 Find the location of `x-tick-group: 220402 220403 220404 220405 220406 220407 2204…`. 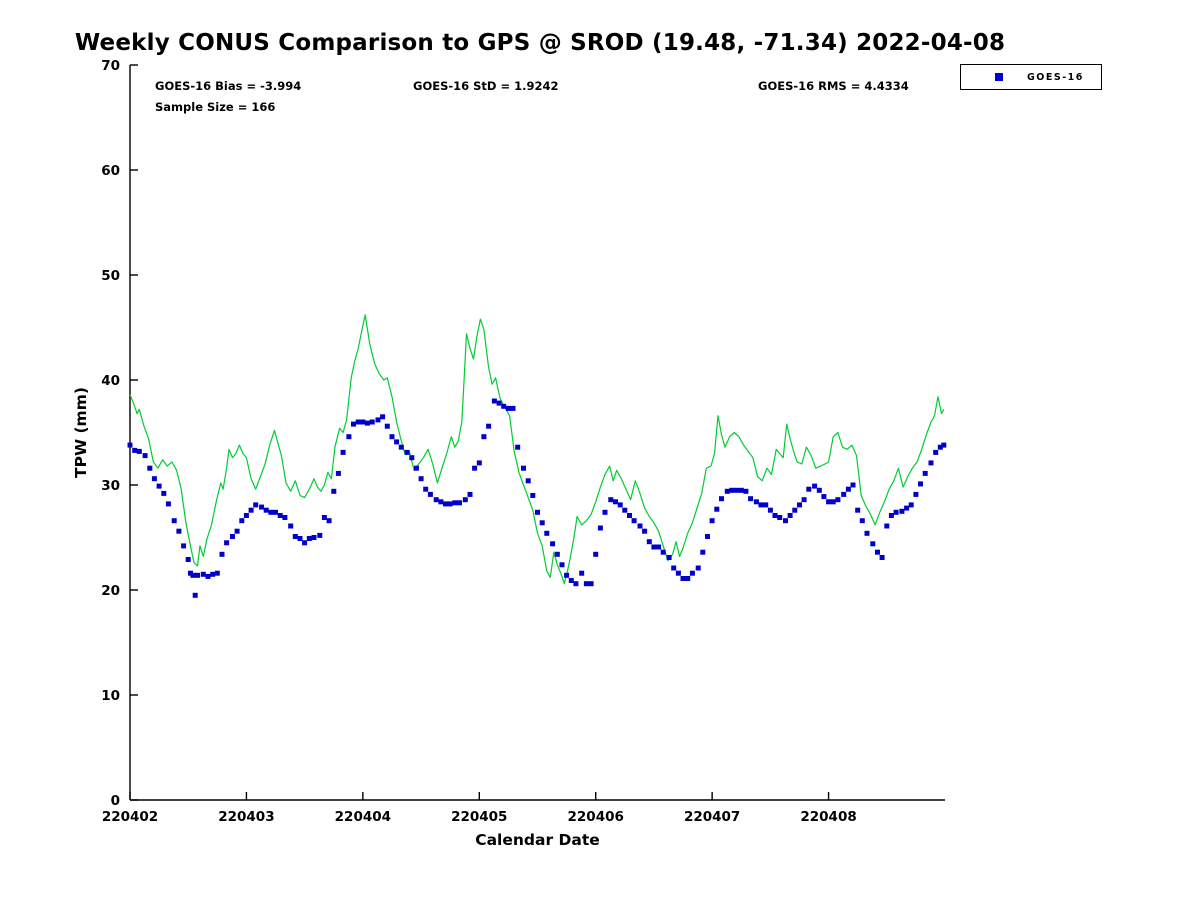

x-tick-group: 220402 220403 220404 220405 220406 220407 2204… is located at coordinates (479, 808).